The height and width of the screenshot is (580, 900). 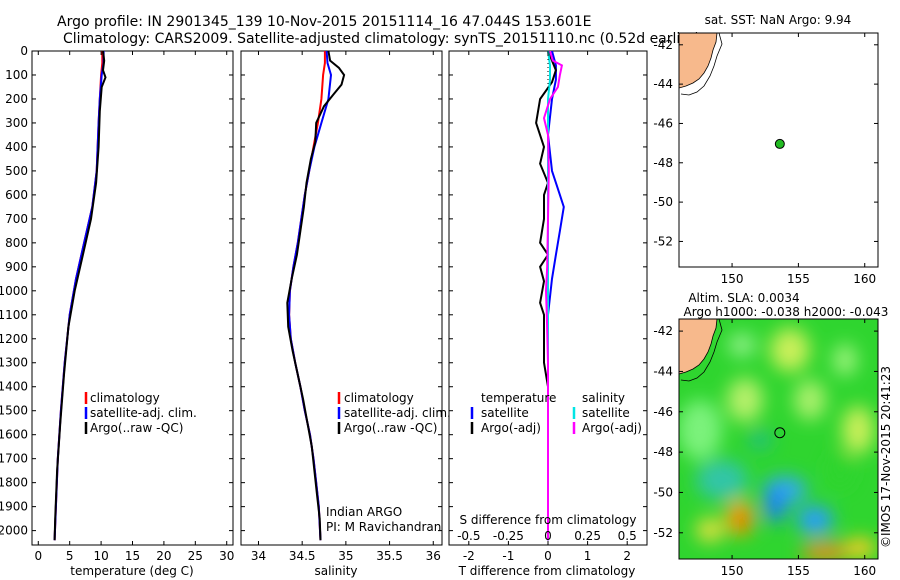 What do you see at coordinates (864, 571) in the screenshot?
I see `sla-map-x-tick-label: 160` at bounding box center [864, 571].